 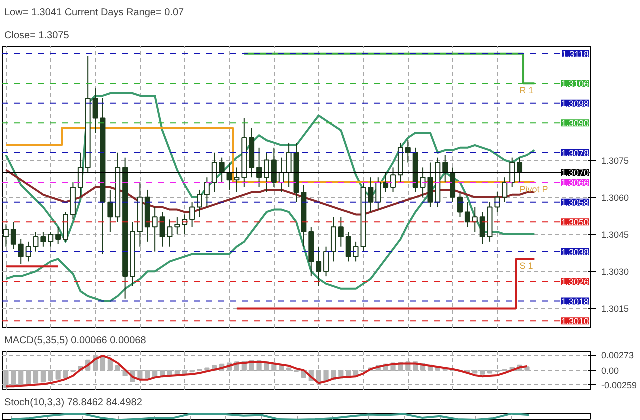 What do you see at coordinates (616, 272) in the screenshot?
I see `y-tick-label: 1.3030` at bounding box center [616, 272].